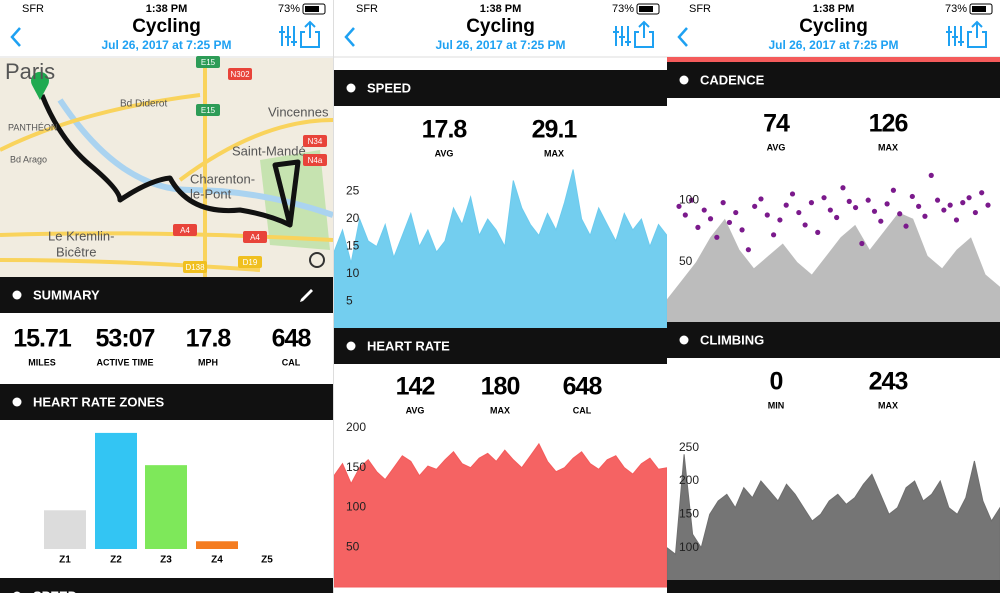 The image size is (1000, 593). Describe the element at coordinates (116, 560) in the screenshot. I see `zone-label: Z2` at that location.